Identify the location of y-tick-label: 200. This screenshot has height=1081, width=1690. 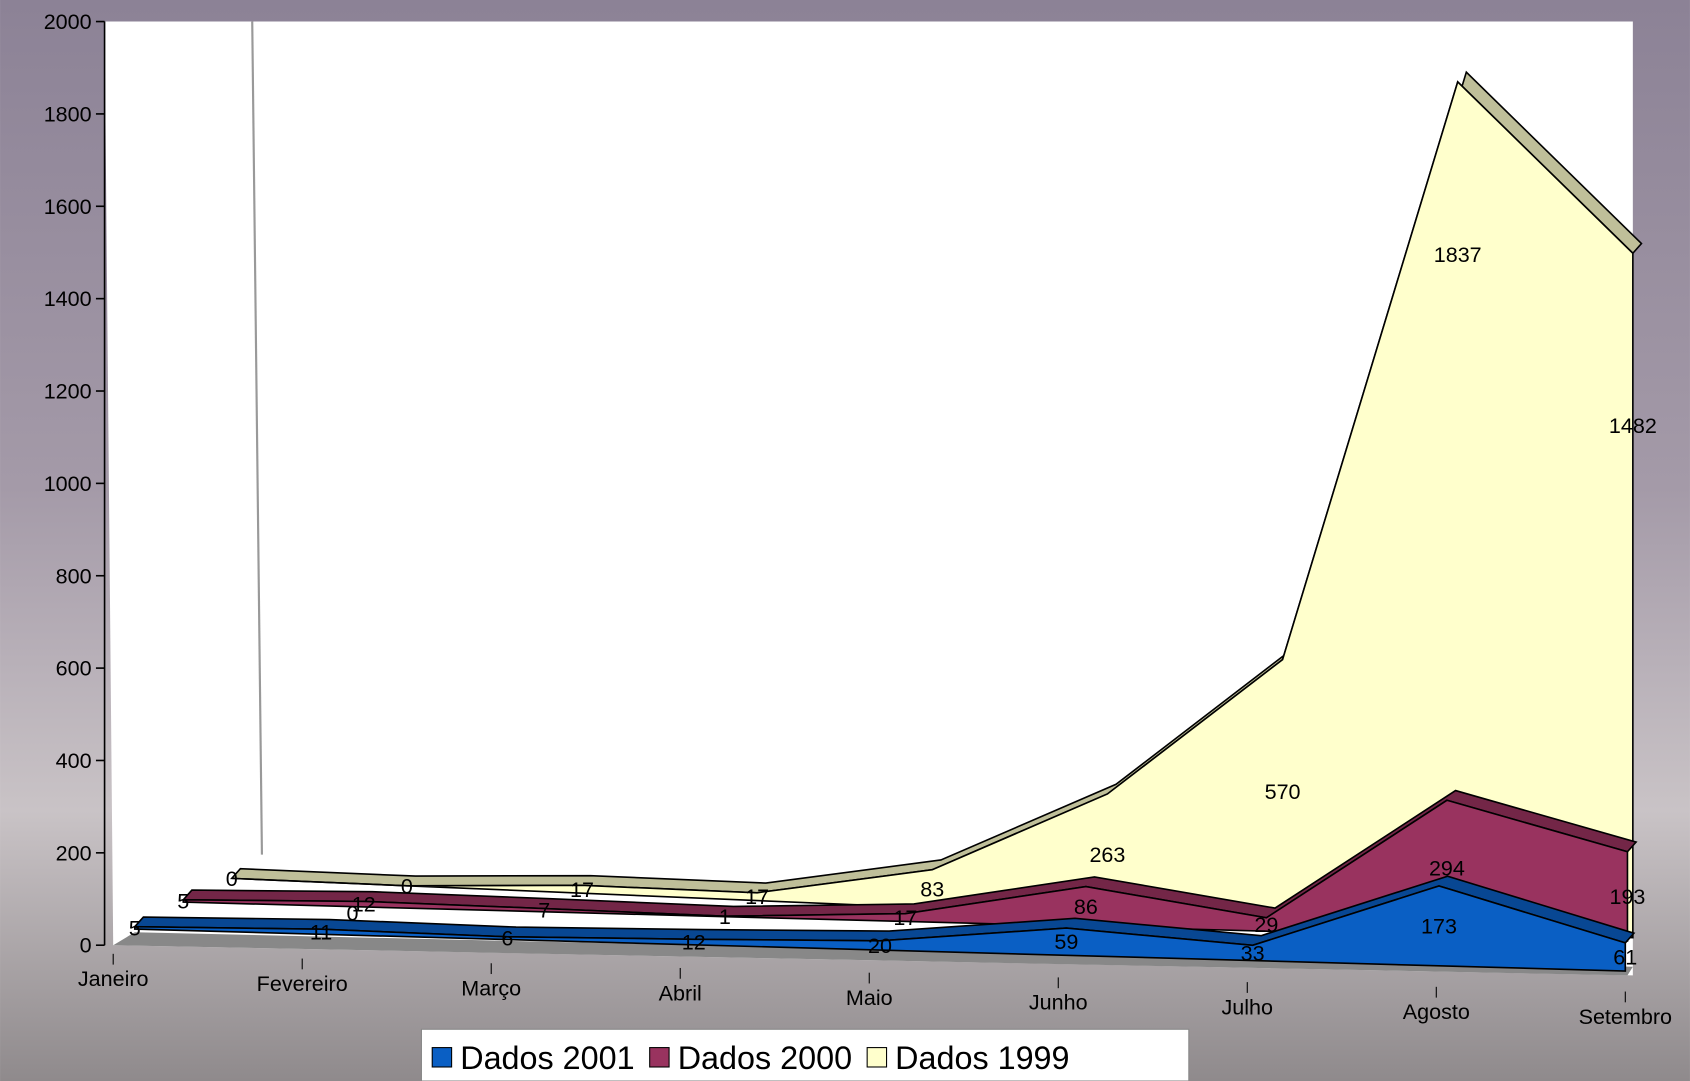
(74, 852).